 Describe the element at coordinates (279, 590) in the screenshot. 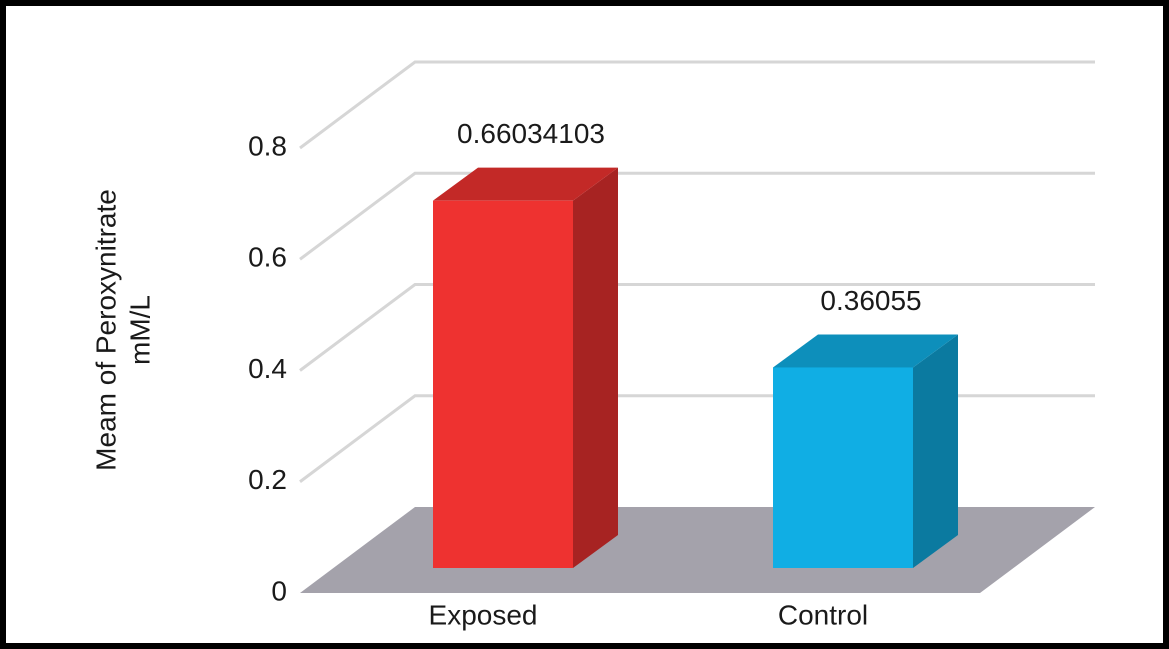

I see `y-tick-label: 0` at that location.